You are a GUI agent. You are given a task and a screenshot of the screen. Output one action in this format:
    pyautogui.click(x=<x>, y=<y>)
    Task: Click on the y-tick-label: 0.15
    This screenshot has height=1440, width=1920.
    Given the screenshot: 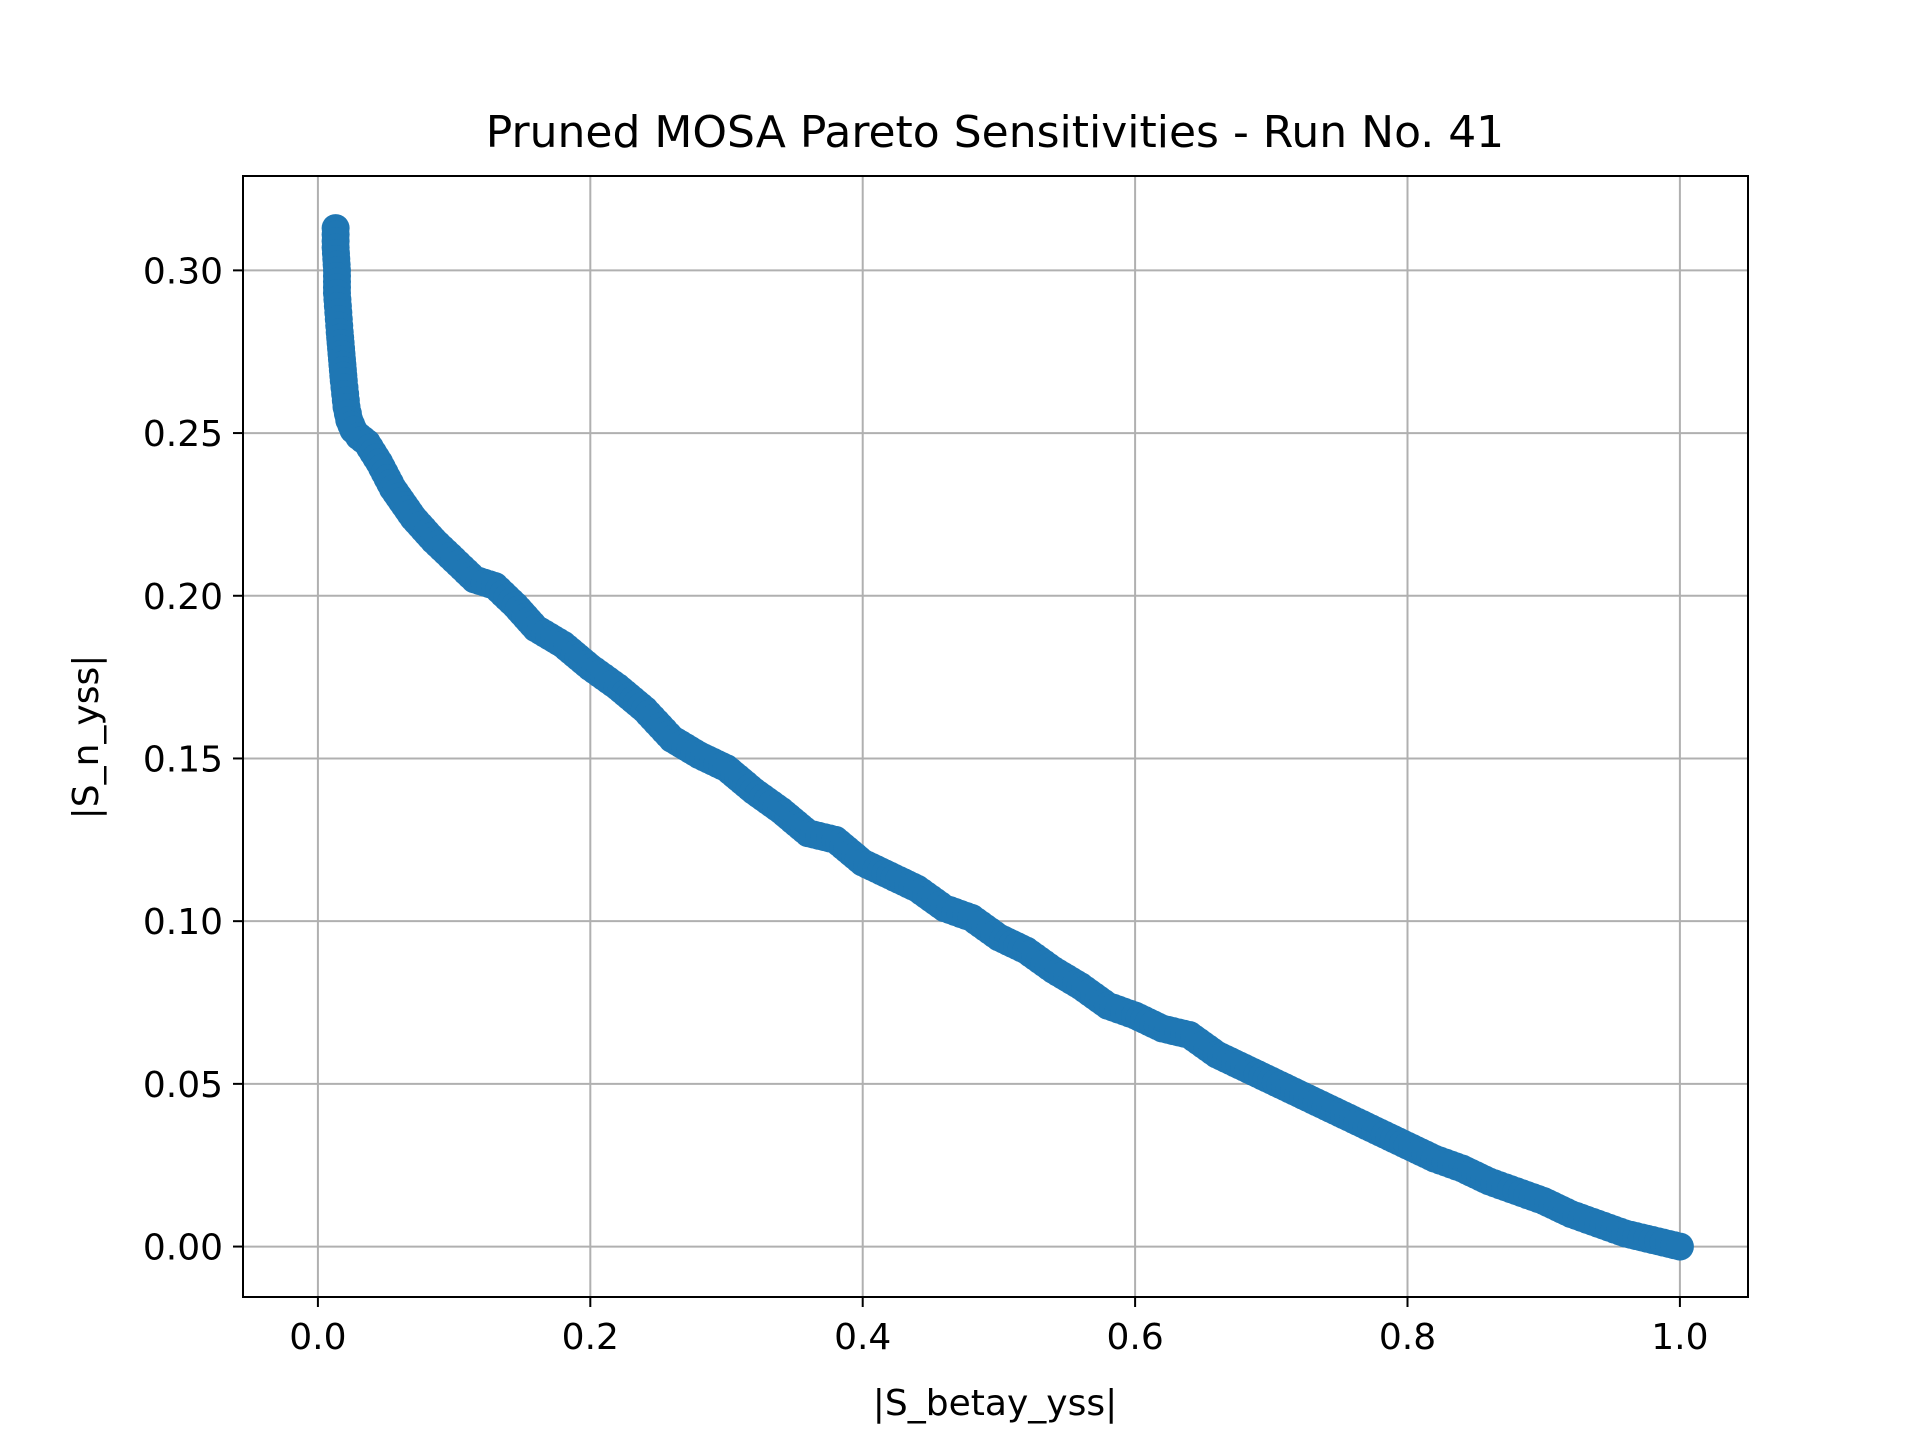 What is the action you would take?
    pyautogui.click(x=183, y=759)
    